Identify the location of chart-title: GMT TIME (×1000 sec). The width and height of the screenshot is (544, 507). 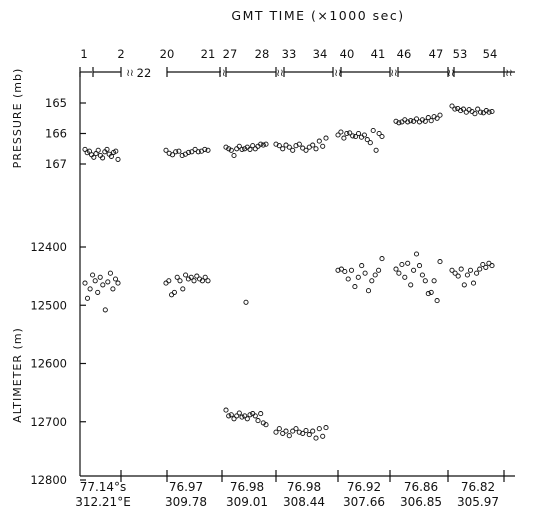
(317, 15).